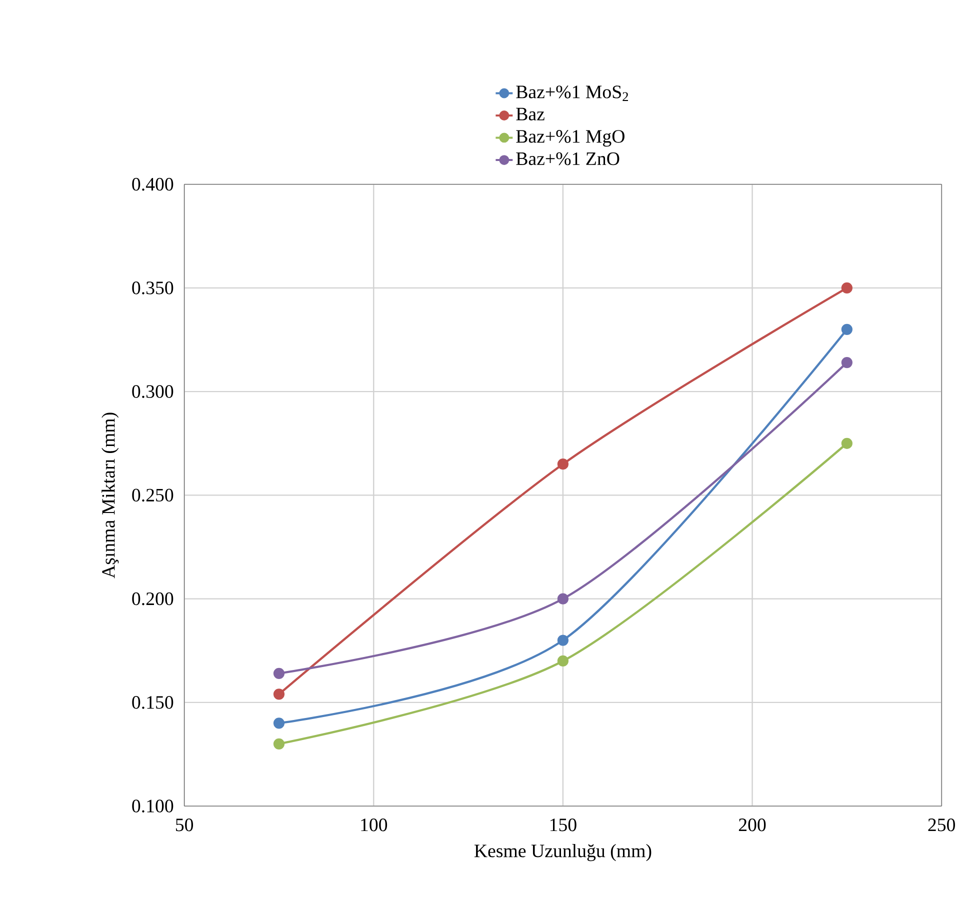 Image resolution: width=962 pixels, height=910 pixels. Describe the element at coordinates (941, 825) in the screenshot. I see `x-tick-label: 250` at that location.